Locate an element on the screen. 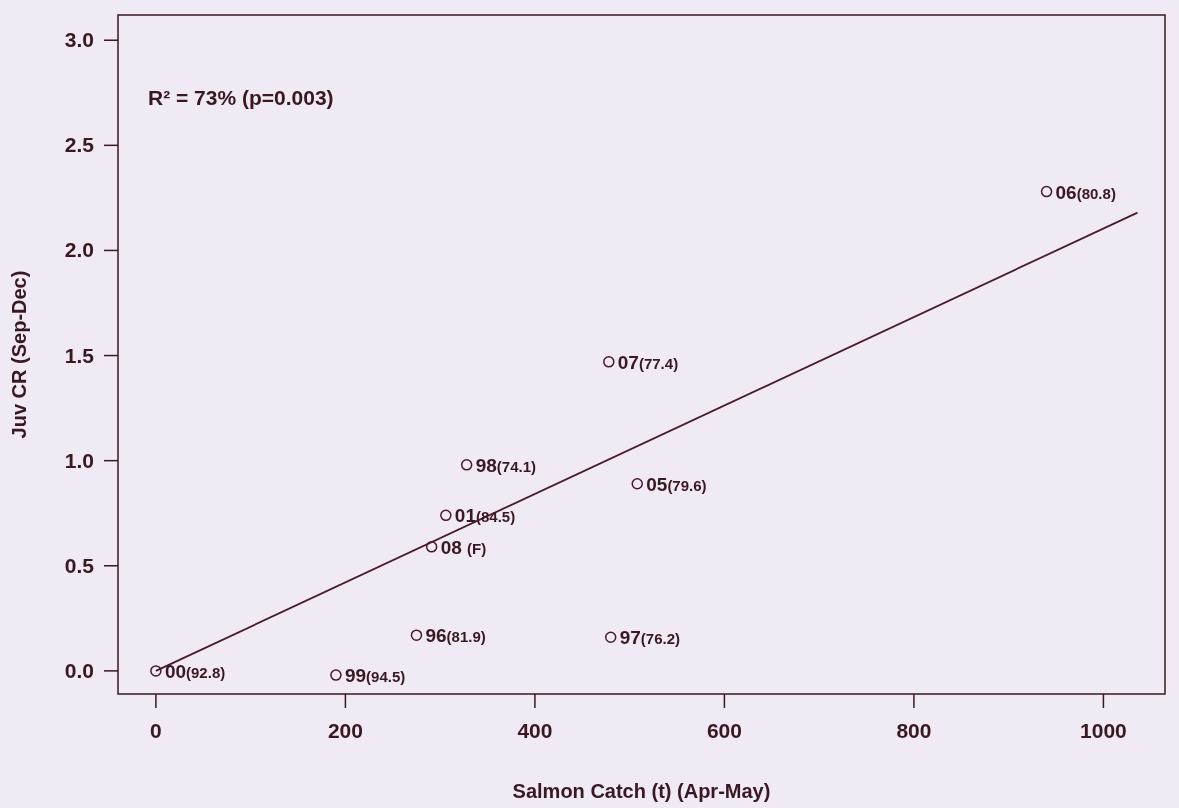 The height and width of the screenshot is (808, 1179). y-tick-label: 2.0 is located at coordinates (79, 250).